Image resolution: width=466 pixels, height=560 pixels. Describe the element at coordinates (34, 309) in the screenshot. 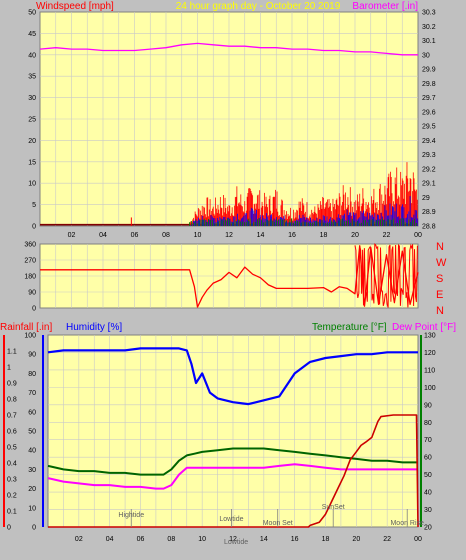

I see `direction-tick-0: 0` at that location.